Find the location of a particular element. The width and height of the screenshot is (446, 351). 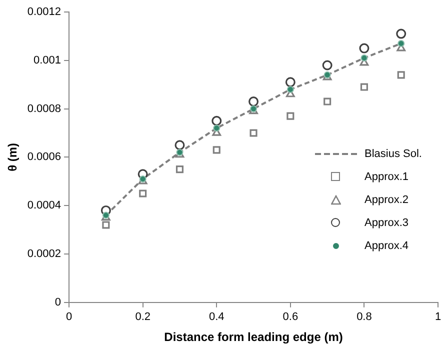

y-tick-label: 0.0008 is located at coordinates (44, 108).